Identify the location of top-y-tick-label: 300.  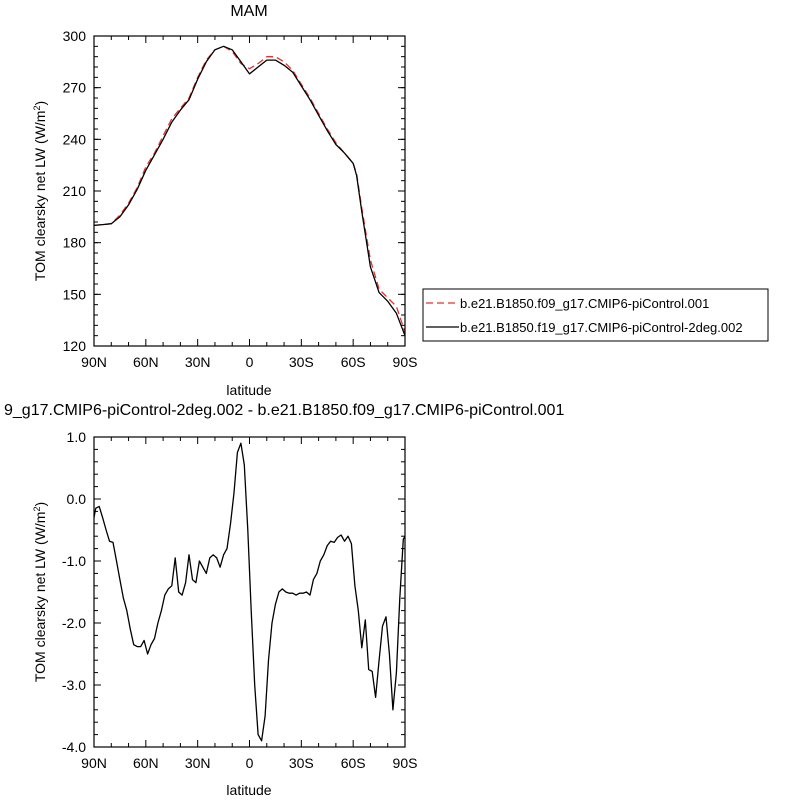
(75, 36).